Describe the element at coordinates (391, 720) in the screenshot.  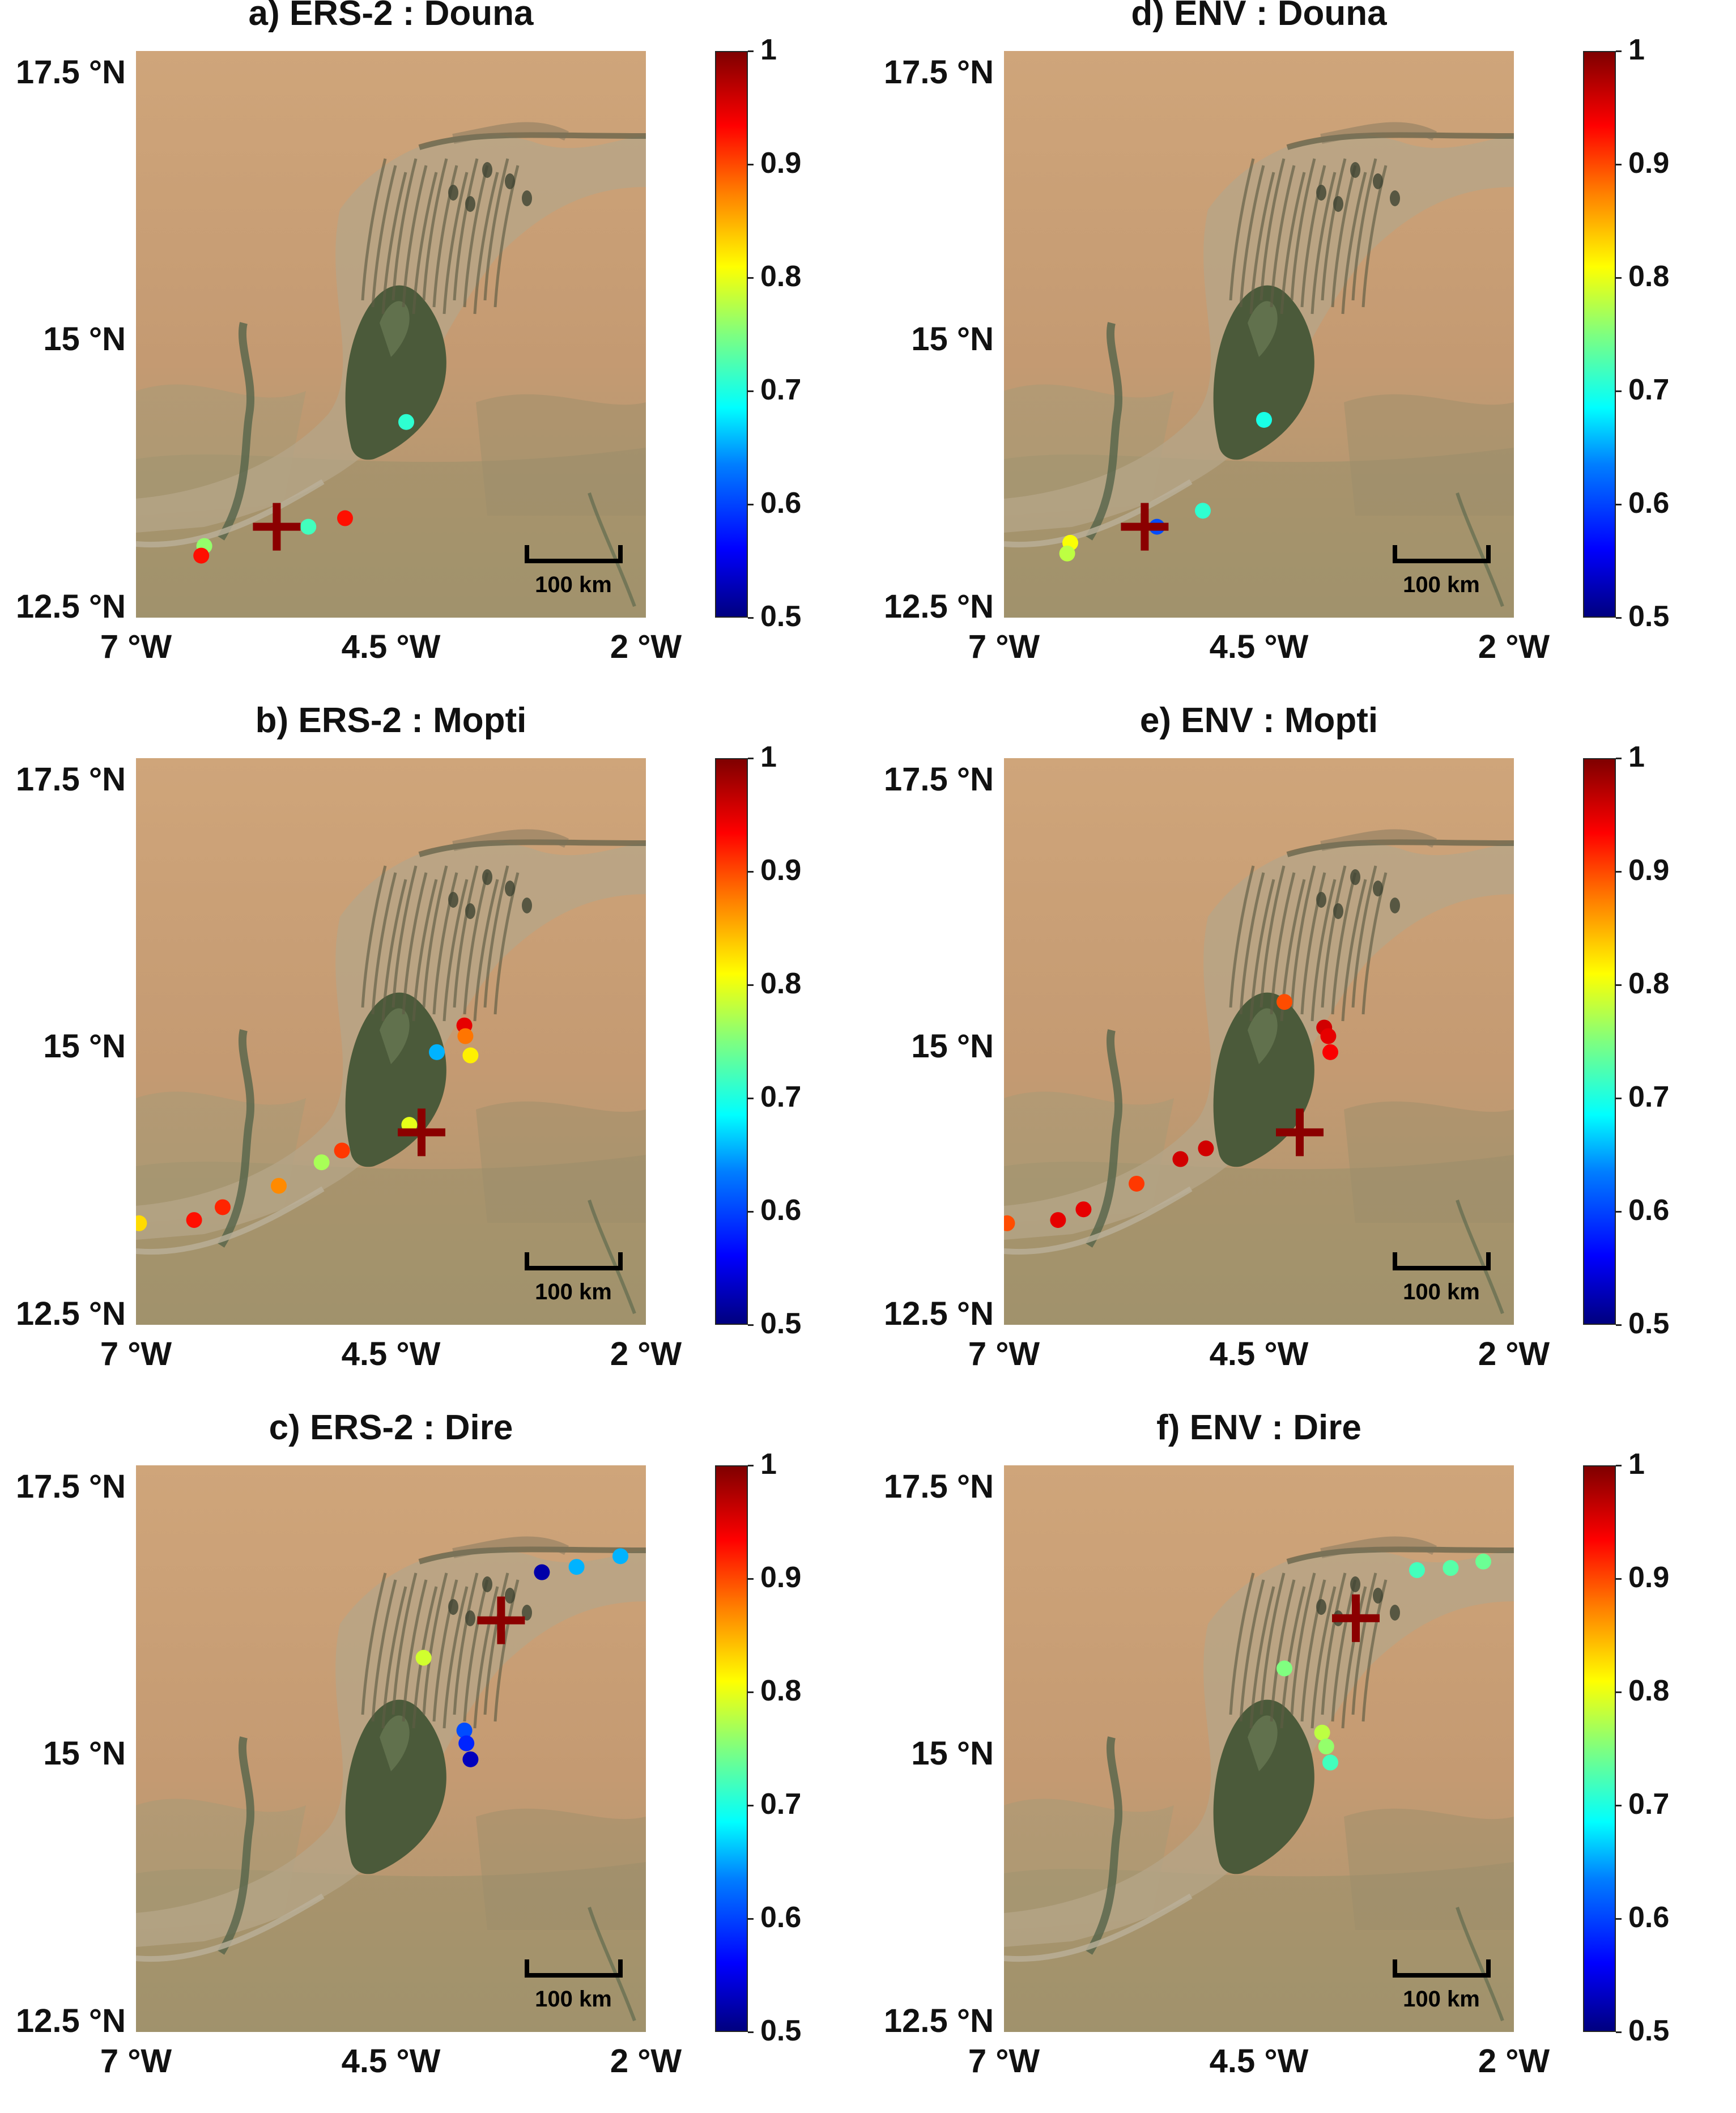
I see `panel-title: b) ERS-2 : Mopti` at that location.